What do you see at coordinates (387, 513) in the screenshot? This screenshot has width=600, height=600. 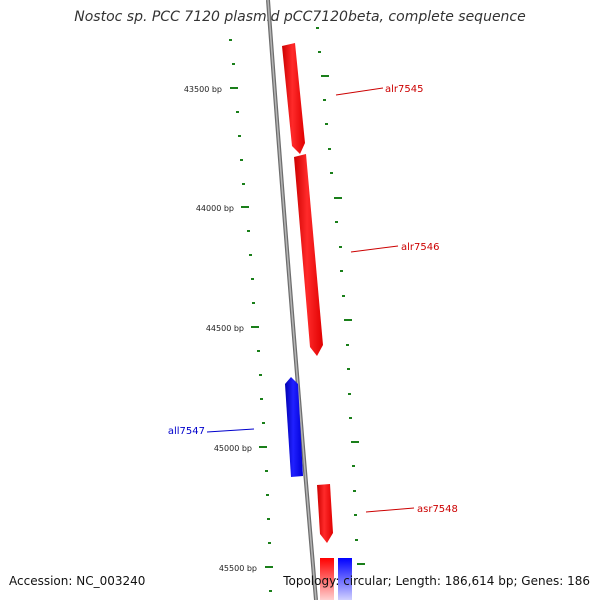 I see `gene-asr7548: asr7548` at bounding box center [387, 513].